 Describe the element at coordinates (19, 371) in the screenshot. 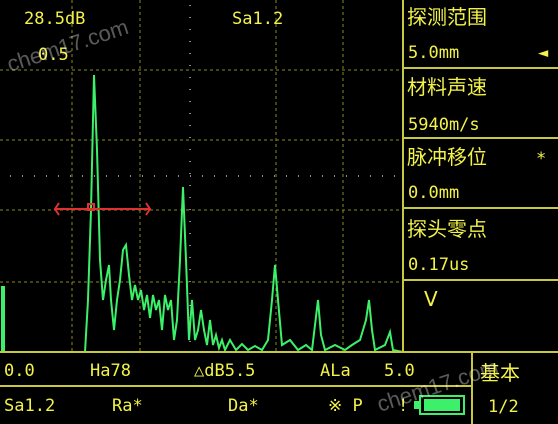

I see `status: 0.0` at that location.